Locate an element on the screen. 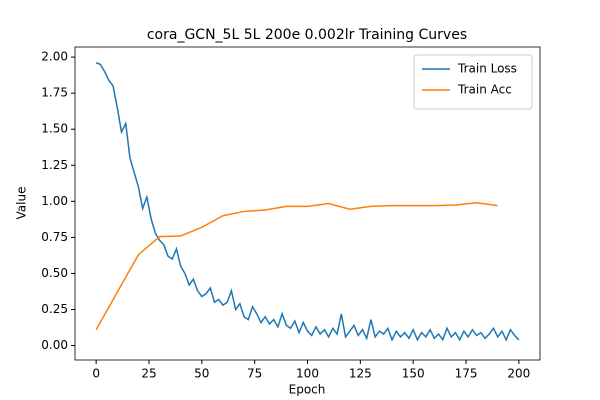 This screenshot has width=600, height=400. x-tick-label: 100 is located at coordinates (307, 374).